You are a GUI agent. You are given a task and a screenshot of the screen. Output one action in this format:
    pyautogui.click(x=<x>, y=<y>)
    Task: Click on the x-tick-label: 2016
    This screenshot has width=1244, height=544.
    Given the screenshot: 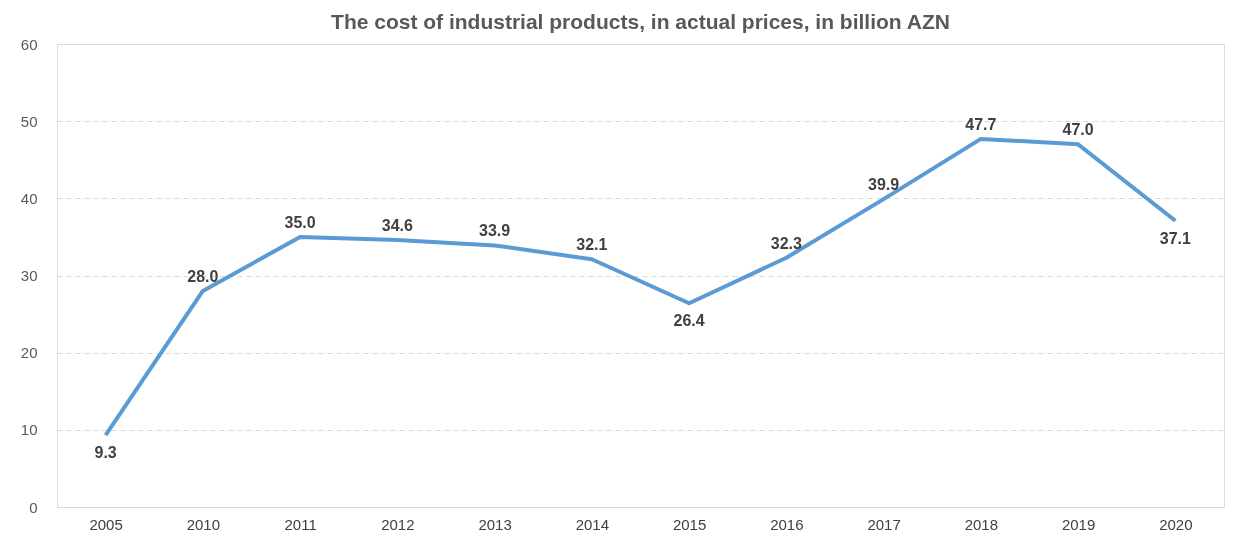 What is the action you would take?
    pyautogui.click(x=787, y=524)
    